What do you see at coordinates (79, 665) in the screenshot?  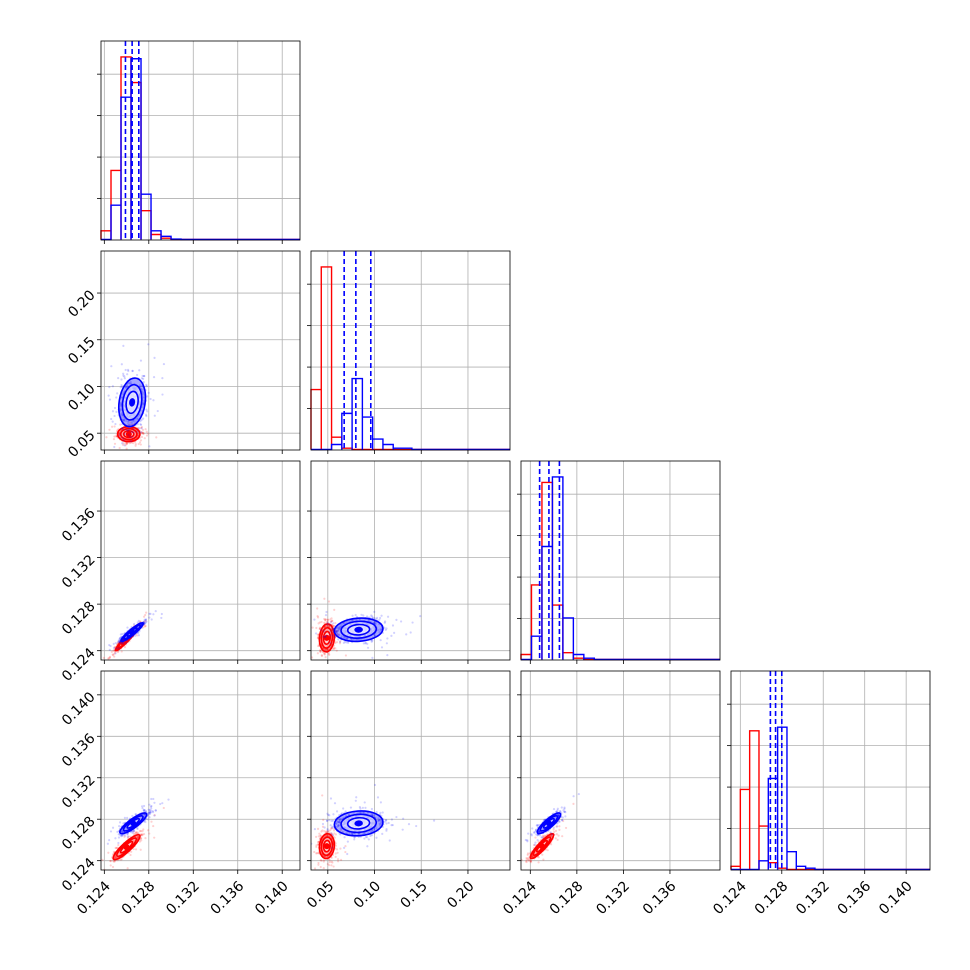 I see `y-tick-label: 0.124` at bounding box center [79, 665].